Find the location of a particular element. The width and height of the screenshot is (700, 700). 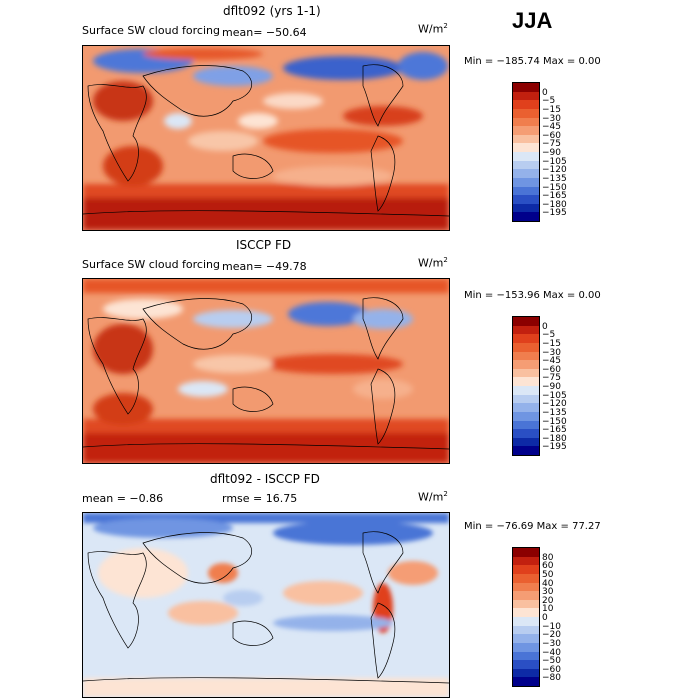

panel-3-colorbar is located at coordinates (526, 617).